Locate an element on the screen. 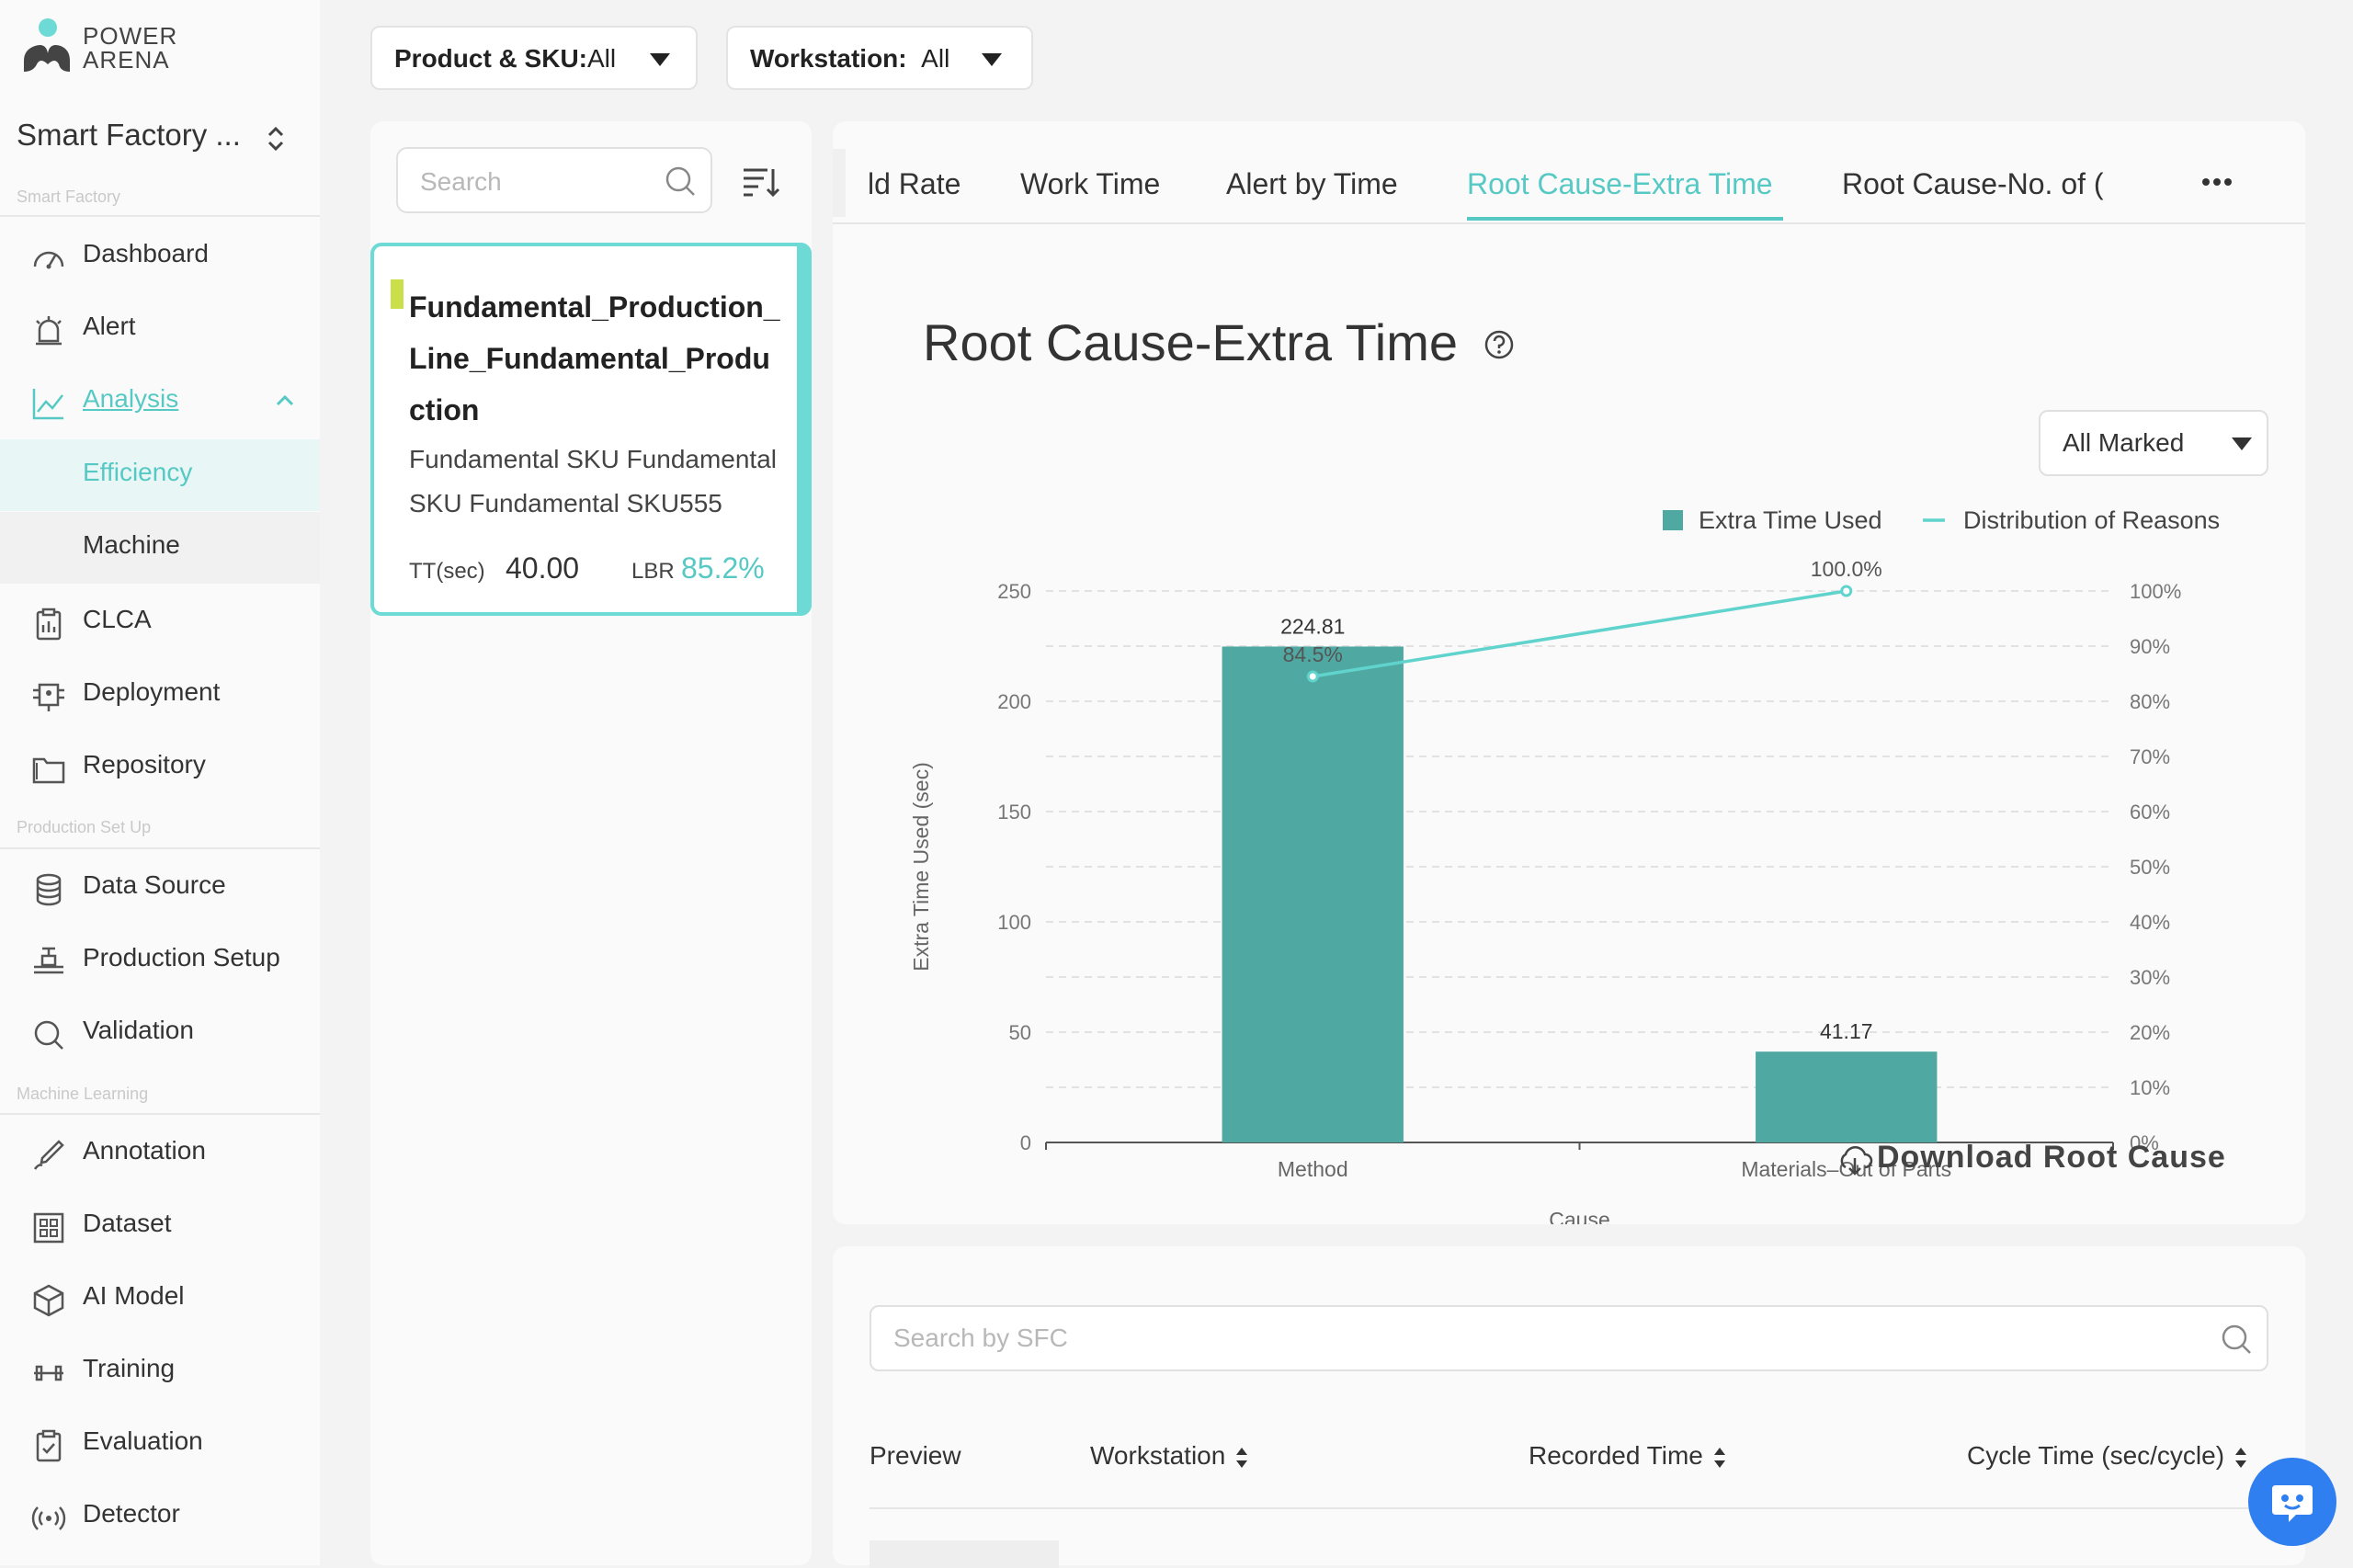 The height and width of the screenshot is (1568, 2353). product-sku-filter: Product & SKU:All is located at coordinates (534, 58).